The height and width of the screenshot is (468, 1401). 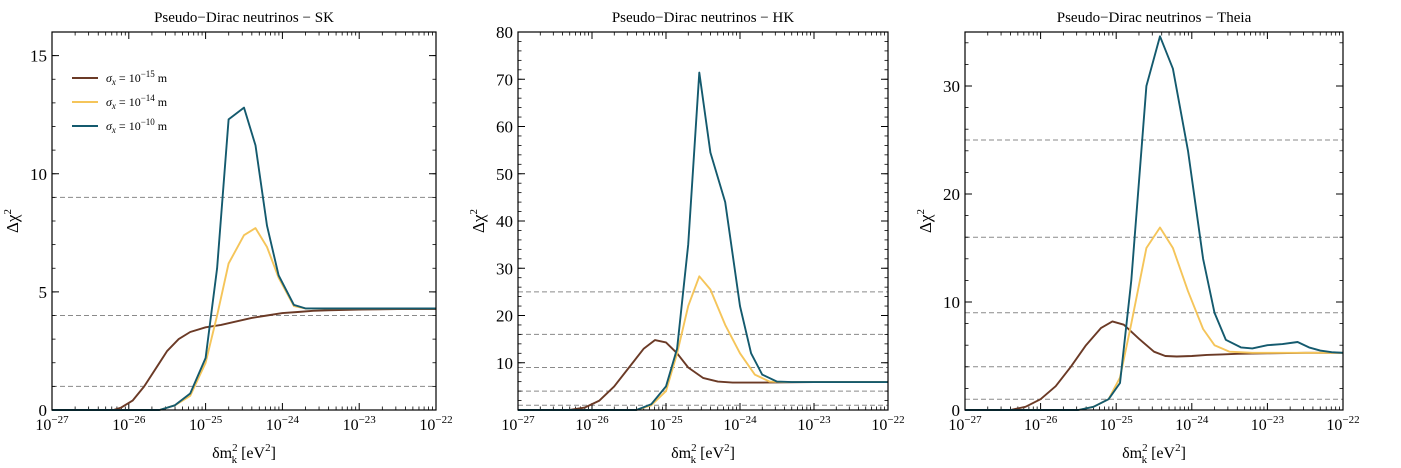 What do you see at coordinates (504, 79) in the screenshot?
I see `y-tick-label: 70` at bounding box center [504, 79].